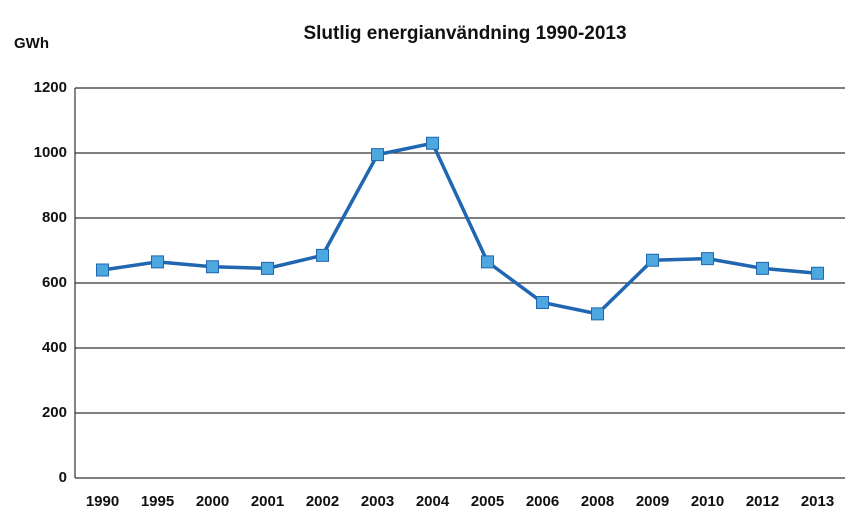  What do you see at coordinates (63, 477) in the screenshot?
I see `y-tick-label: 0` at bounding box center [63, 477].